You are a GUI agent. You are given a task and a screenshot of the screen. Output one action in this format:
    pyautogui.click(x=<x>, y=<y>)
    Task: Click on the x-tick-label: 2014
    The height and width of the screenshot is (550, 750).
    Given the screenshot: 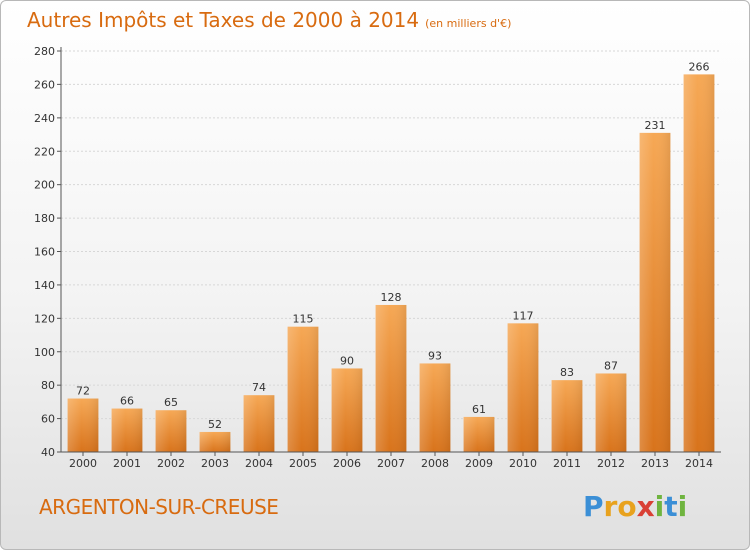 What is the action you would take?
    pyautogui.click(x=699, y=463)
    